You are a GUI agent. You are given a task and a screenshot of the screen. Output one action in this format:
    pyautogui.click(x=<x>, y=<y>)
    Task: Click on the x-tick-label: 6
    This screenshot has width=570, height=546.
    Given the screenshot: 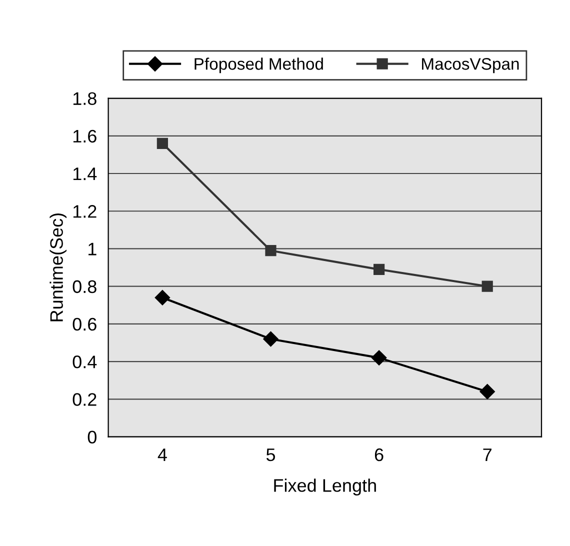 What is the action you would take?
    pyautogui.click(x=379, y=455)
    